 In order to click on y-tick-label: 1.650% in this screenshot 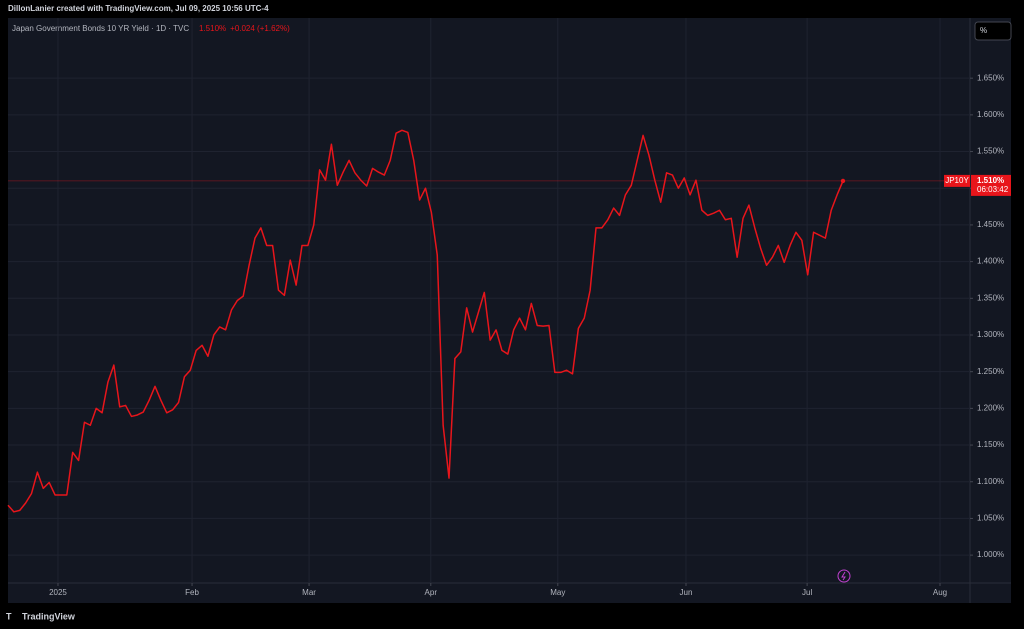, I will do `click(990, 77)`.